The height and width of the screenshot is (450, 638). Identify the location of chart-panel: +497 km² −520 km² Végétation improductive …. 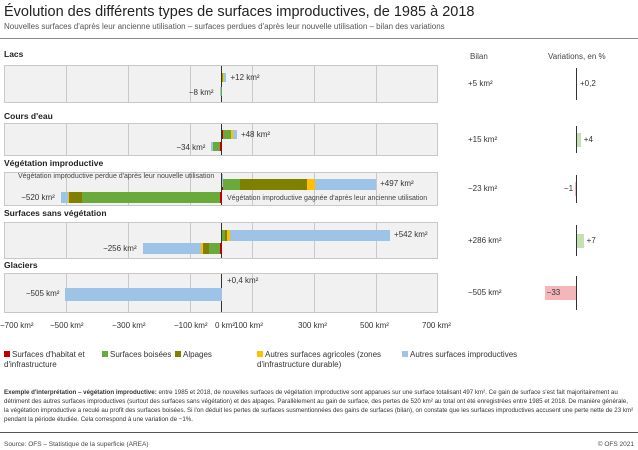
(221, 189).